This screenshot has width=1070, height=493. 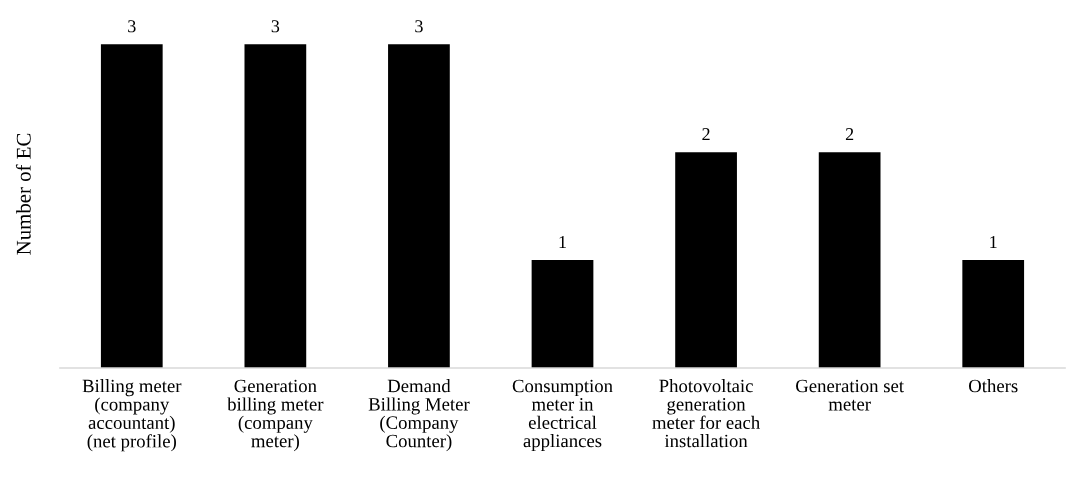 I want to click on x-tick-label: Generation set meter, so click(x=850, y=395).